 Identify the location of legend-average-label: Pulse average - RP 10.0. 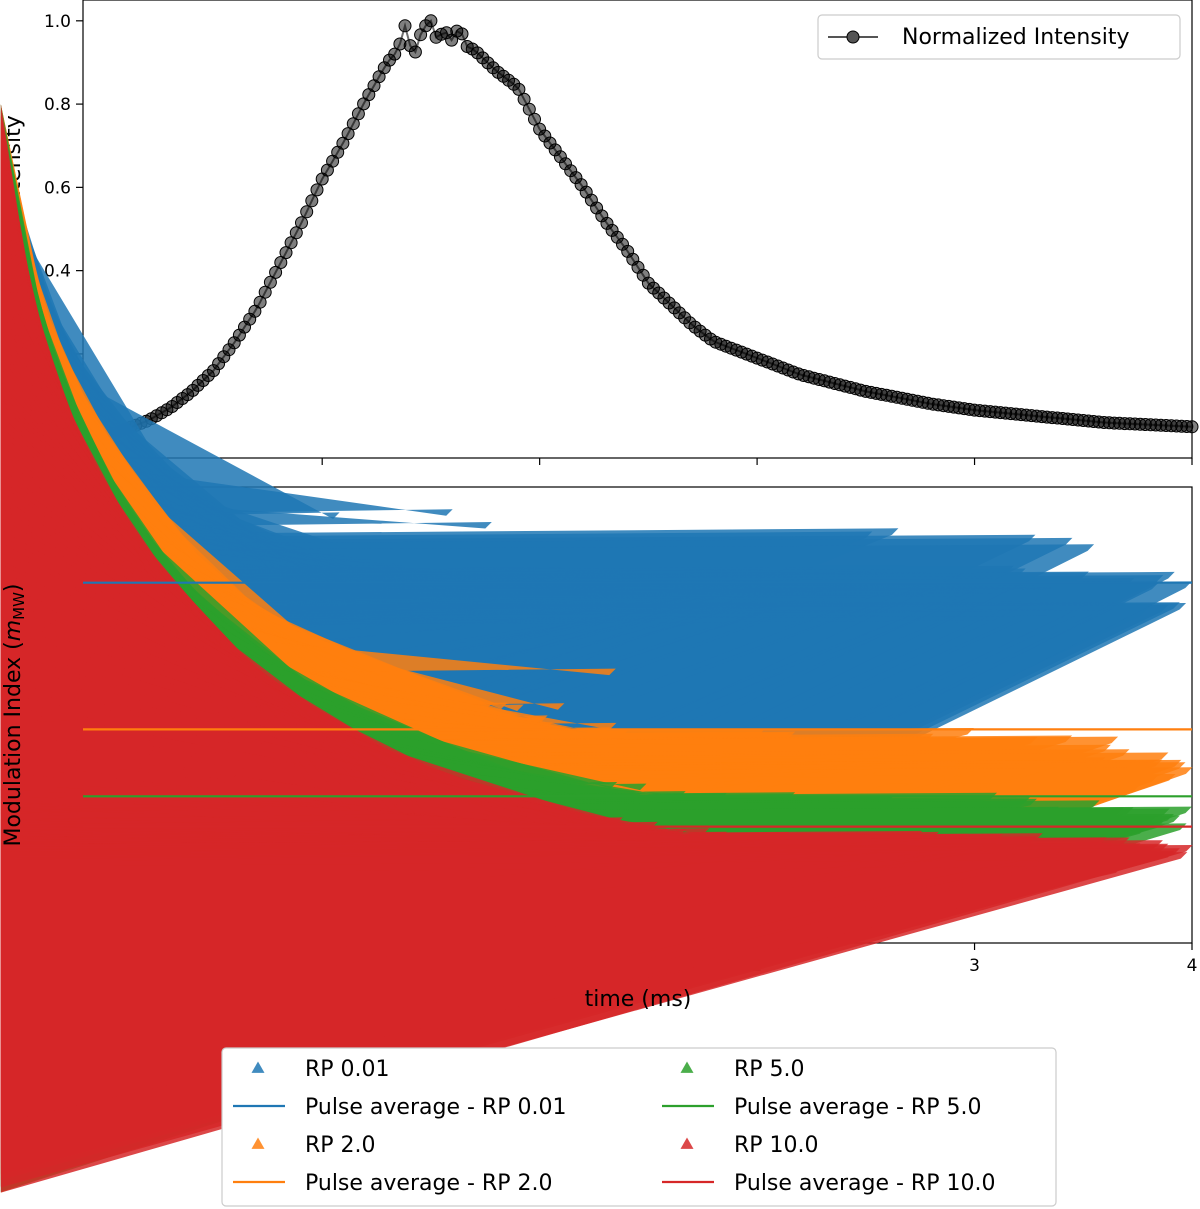
(864, 1183).